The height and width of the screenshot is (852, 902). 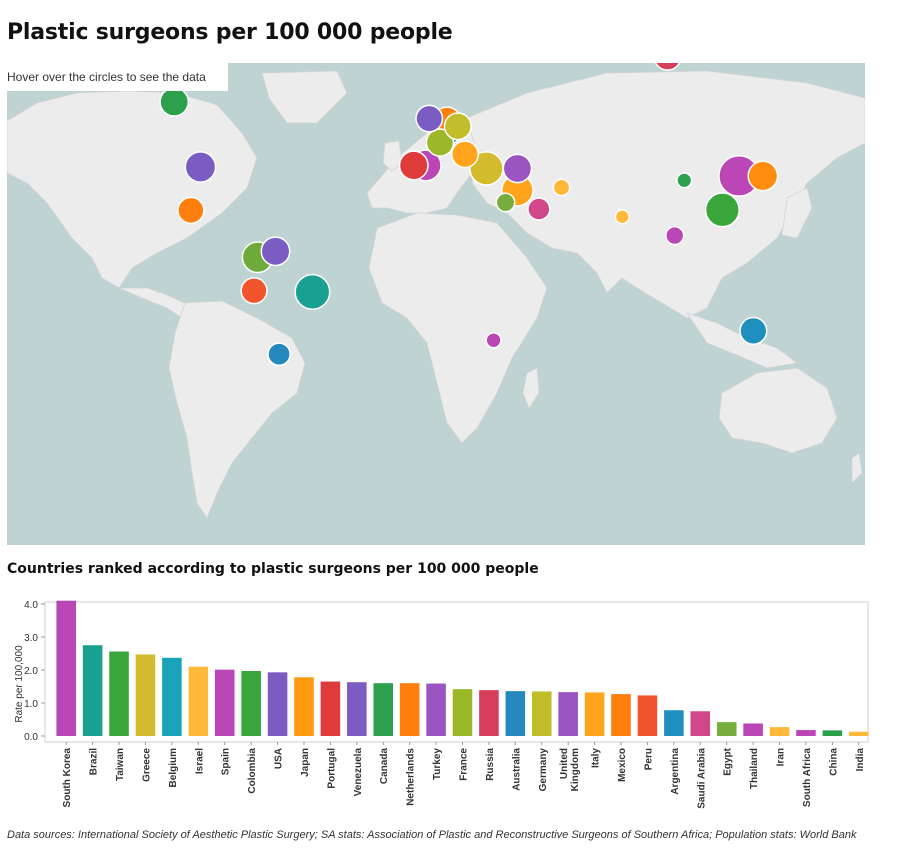 I want to click on x-tick-label: Argentina, so click(x=675, y=771).